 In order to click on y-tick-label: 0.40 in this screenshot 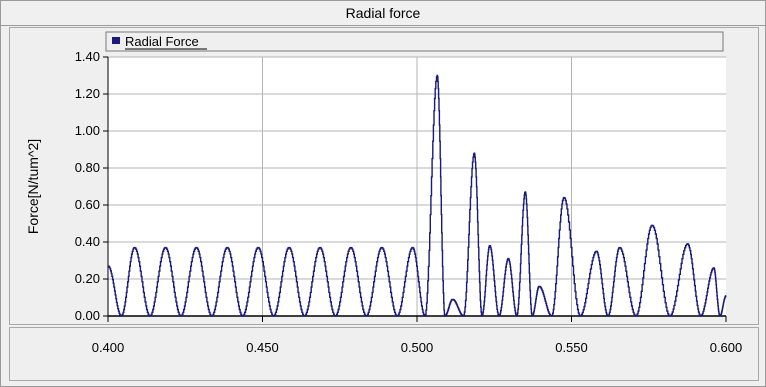, I will do `click(87, 241)`.